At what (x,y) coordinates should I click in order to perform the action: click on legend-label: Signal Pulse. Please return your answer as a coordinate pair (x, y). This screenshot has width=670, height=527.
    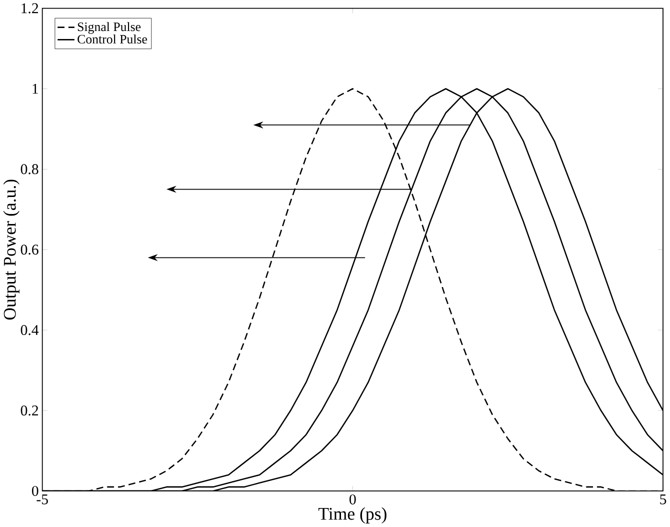
    Looking at the image, I should click on (109, 28).